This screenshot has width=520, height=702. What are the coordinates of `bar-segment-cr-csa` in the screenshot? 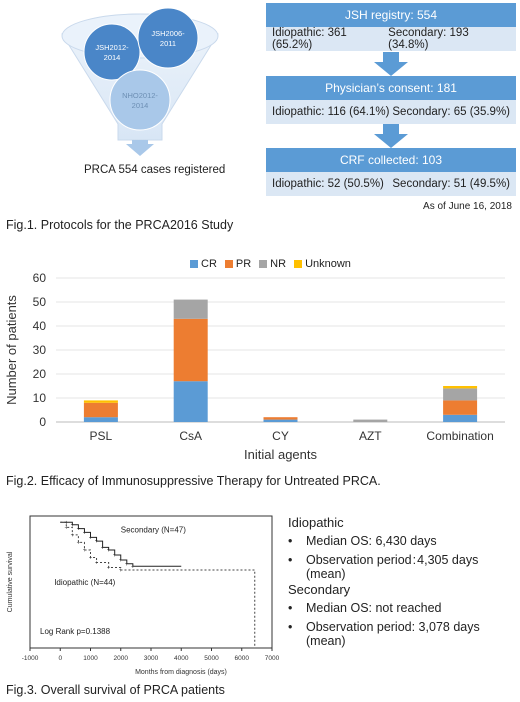 It's located at (190, 401).